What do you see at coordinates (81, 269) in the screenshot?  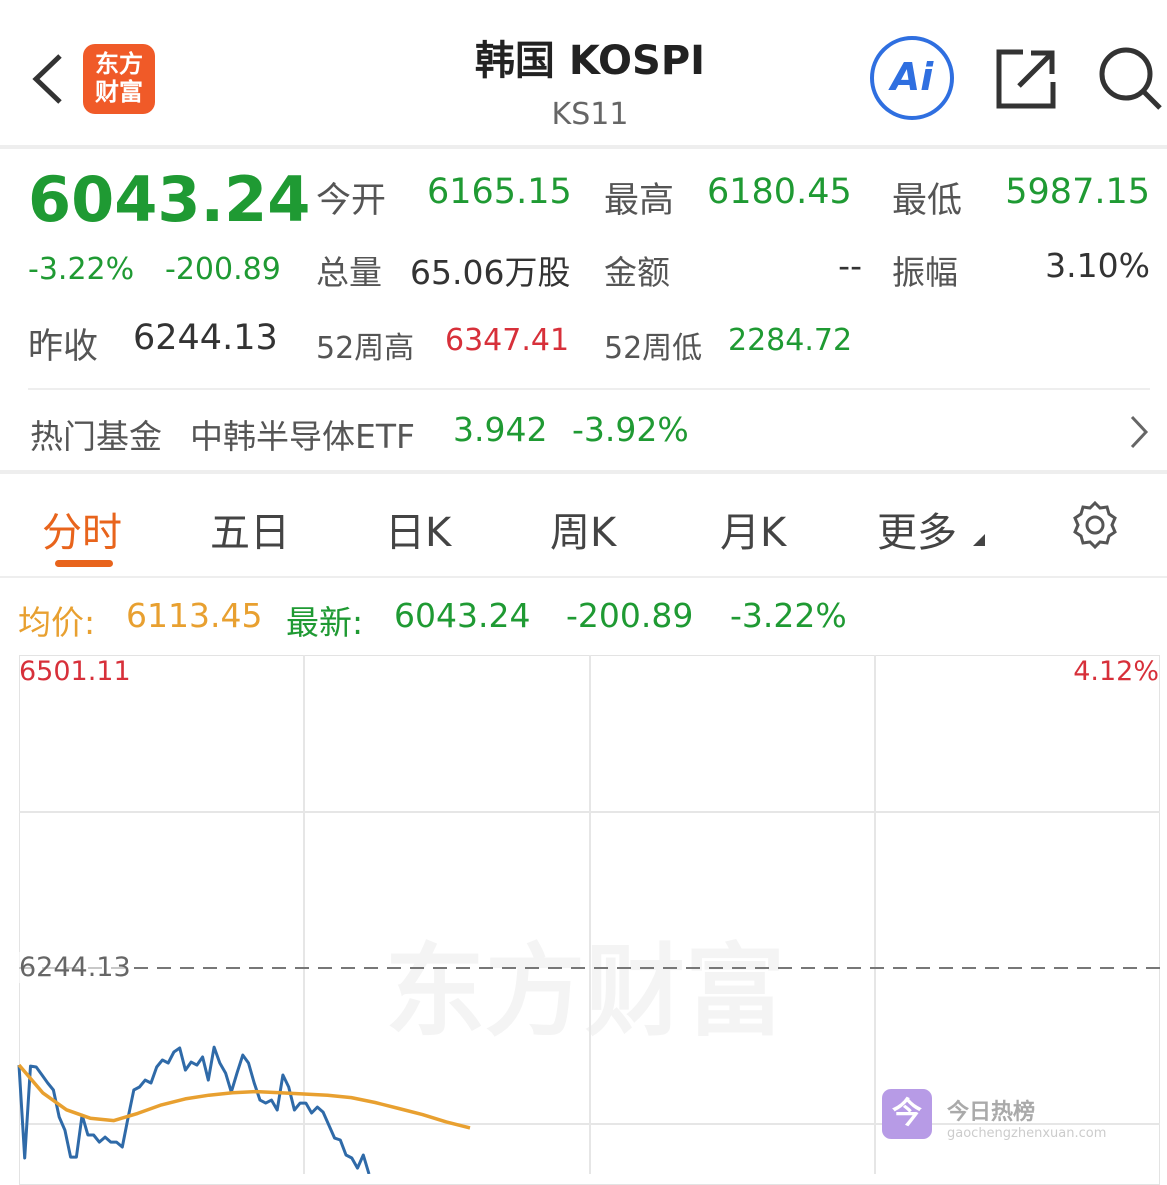 I see `change-pct: -3.22%` at bounding box center [81, 269].